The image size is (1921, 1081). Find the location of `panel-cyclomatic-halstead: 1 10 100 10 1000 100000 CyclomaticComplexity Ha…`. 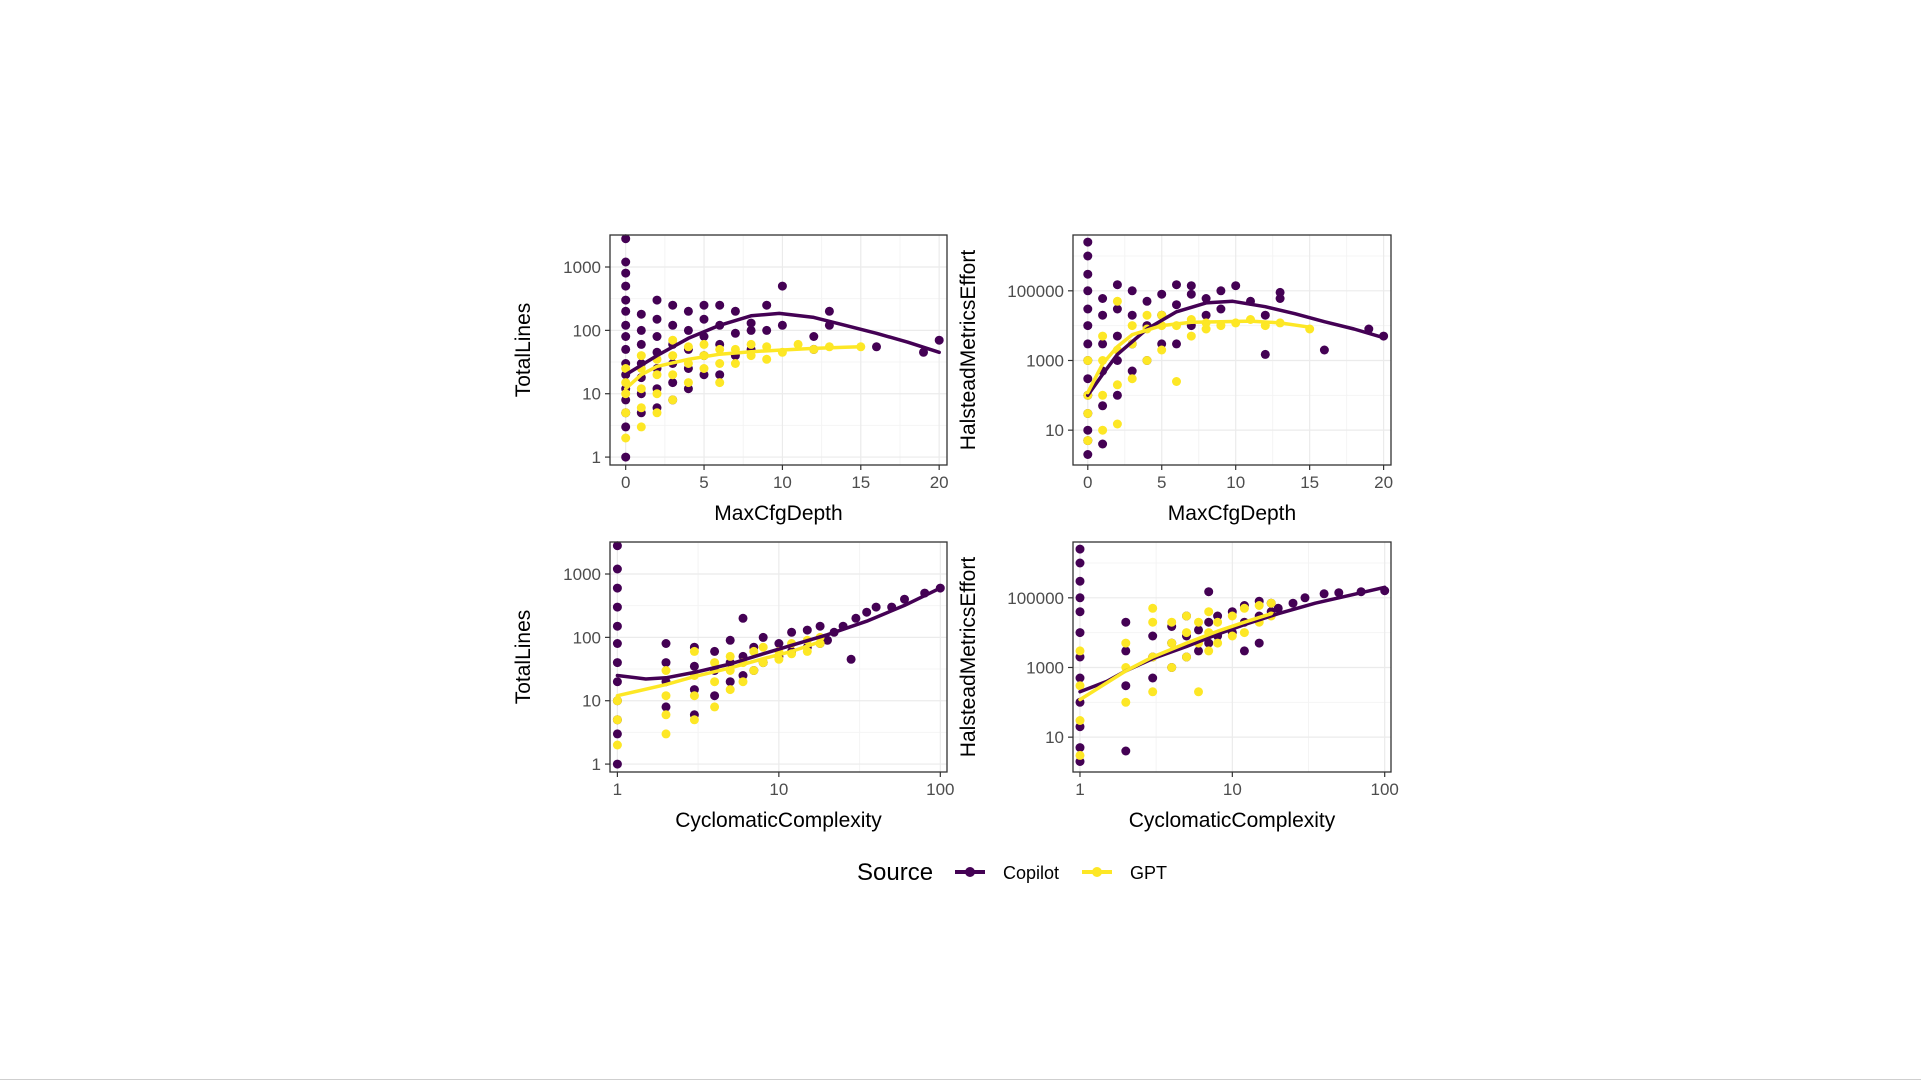

panel-cyclomatic-halstead: 1 10 100 10 1000 100000 CyclomaticComplexity Ha… is located at coordinates (1178, 686).